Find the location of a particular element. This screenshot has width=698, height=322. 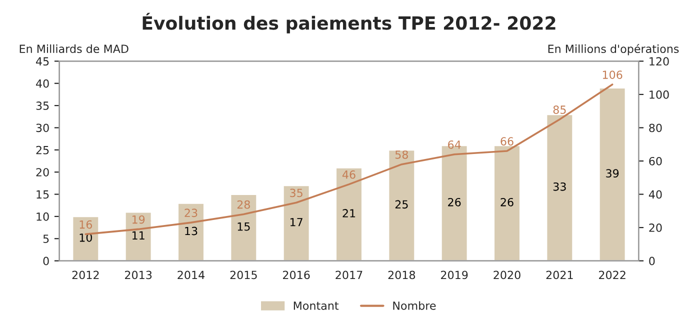

y-tick-label: 20 is located at coordinates (42, 172).